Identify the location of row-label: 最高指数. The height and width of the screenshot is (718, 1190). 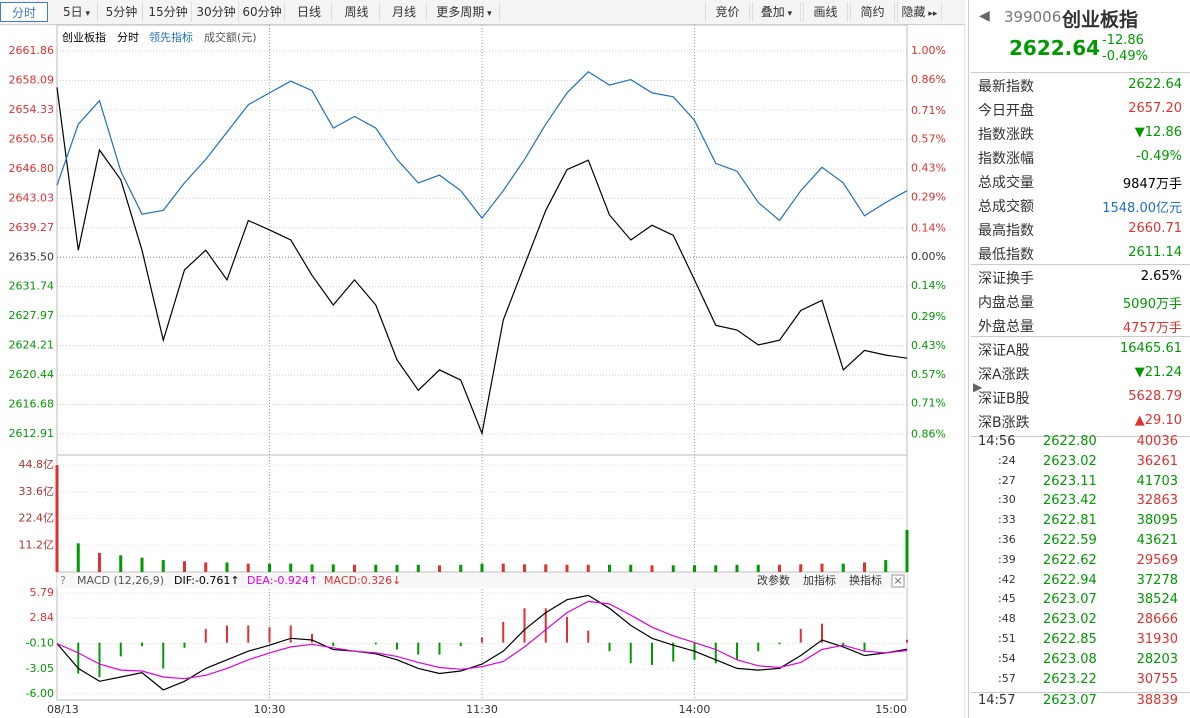
(1006, 231).